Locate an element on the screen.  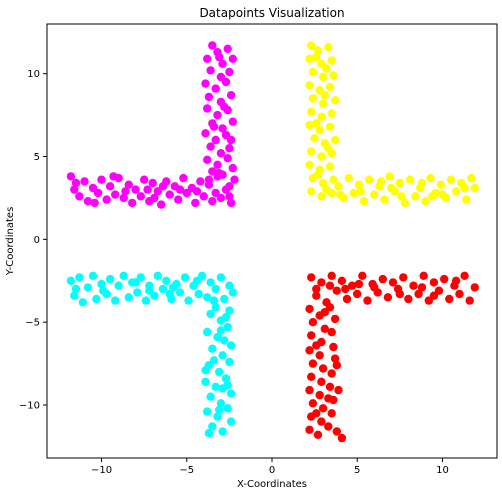
y-tick-label: −10 is located at coordinates (29, 405).